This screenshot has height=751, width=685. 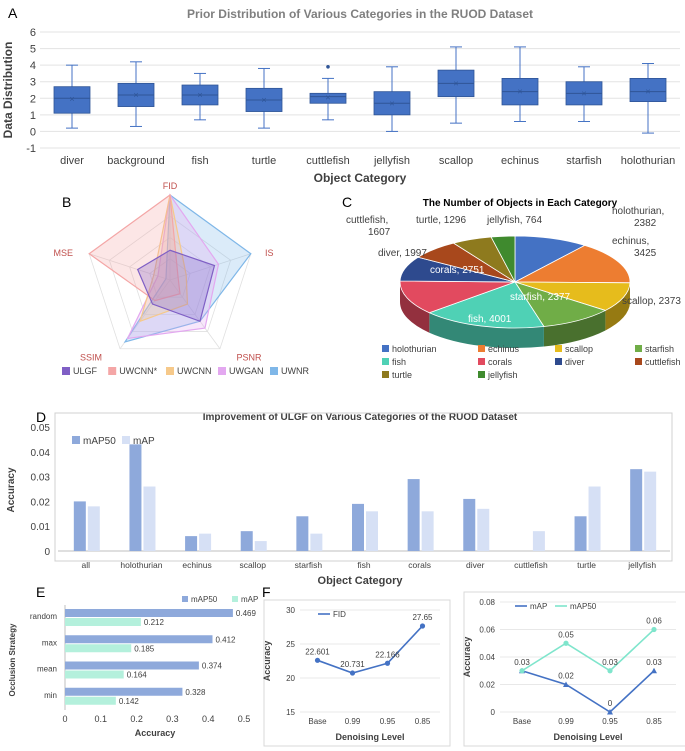 I want to click on chart-c-data-label-turtle: turtle, 1296, so click(x=441, y=220).